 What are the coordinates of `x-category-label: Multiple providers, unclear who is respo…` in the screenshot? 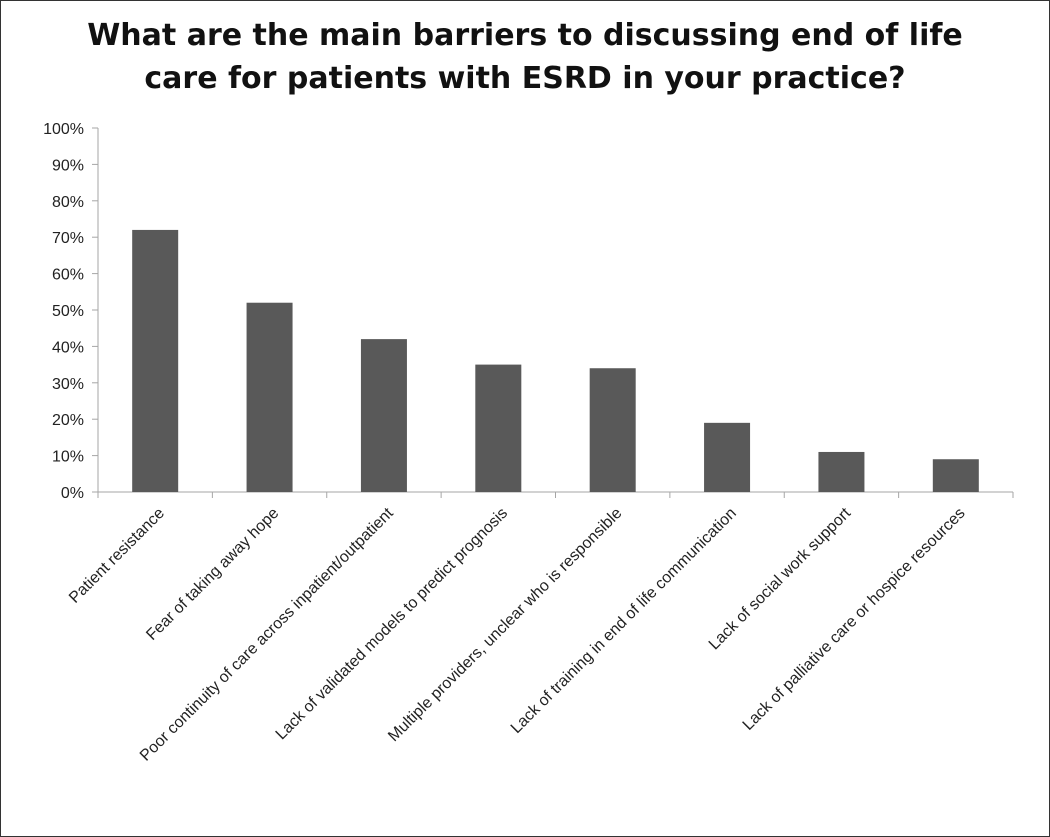 It's located at (505, 625).